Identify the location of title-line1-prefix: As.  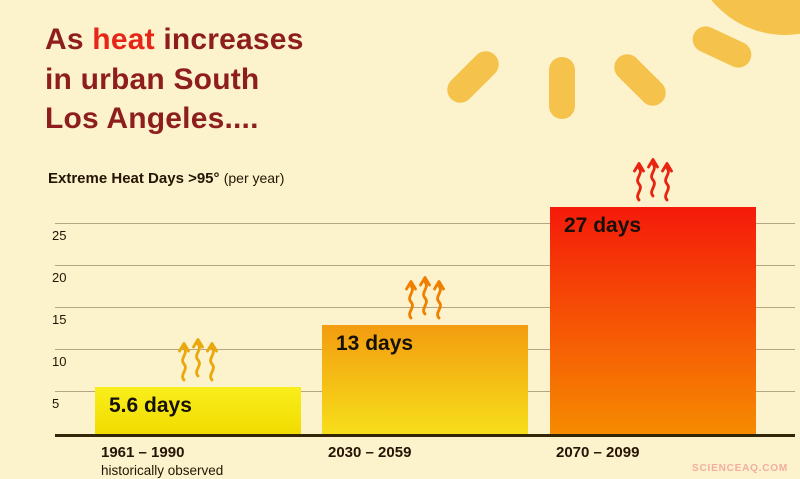
(69, 39).